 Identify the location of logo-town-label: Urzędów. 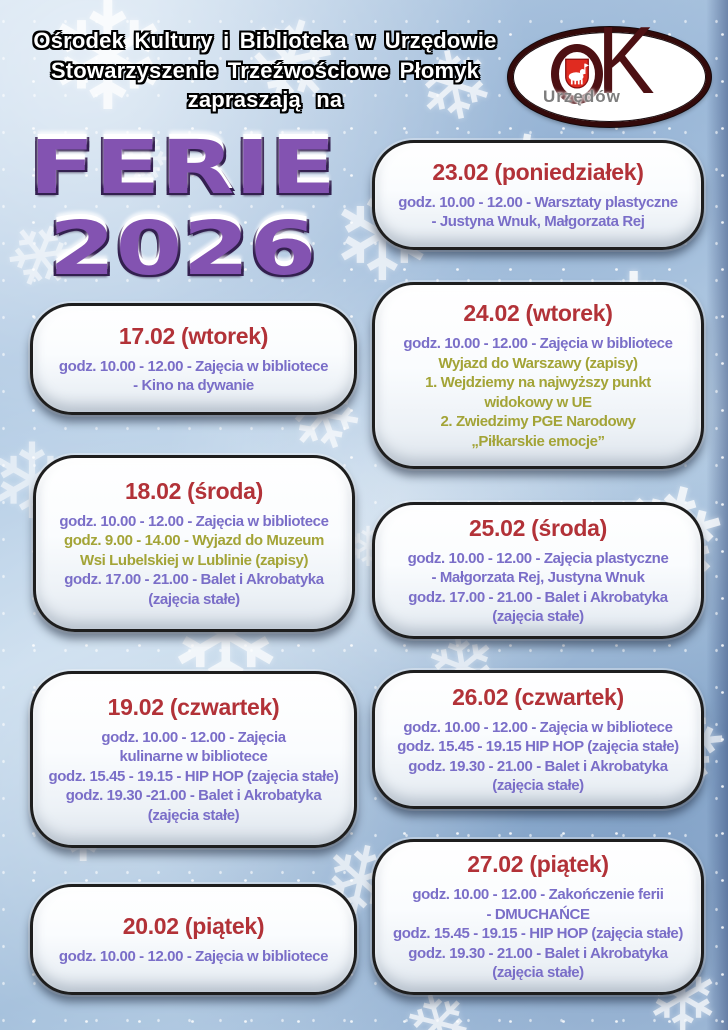
(582, 96).